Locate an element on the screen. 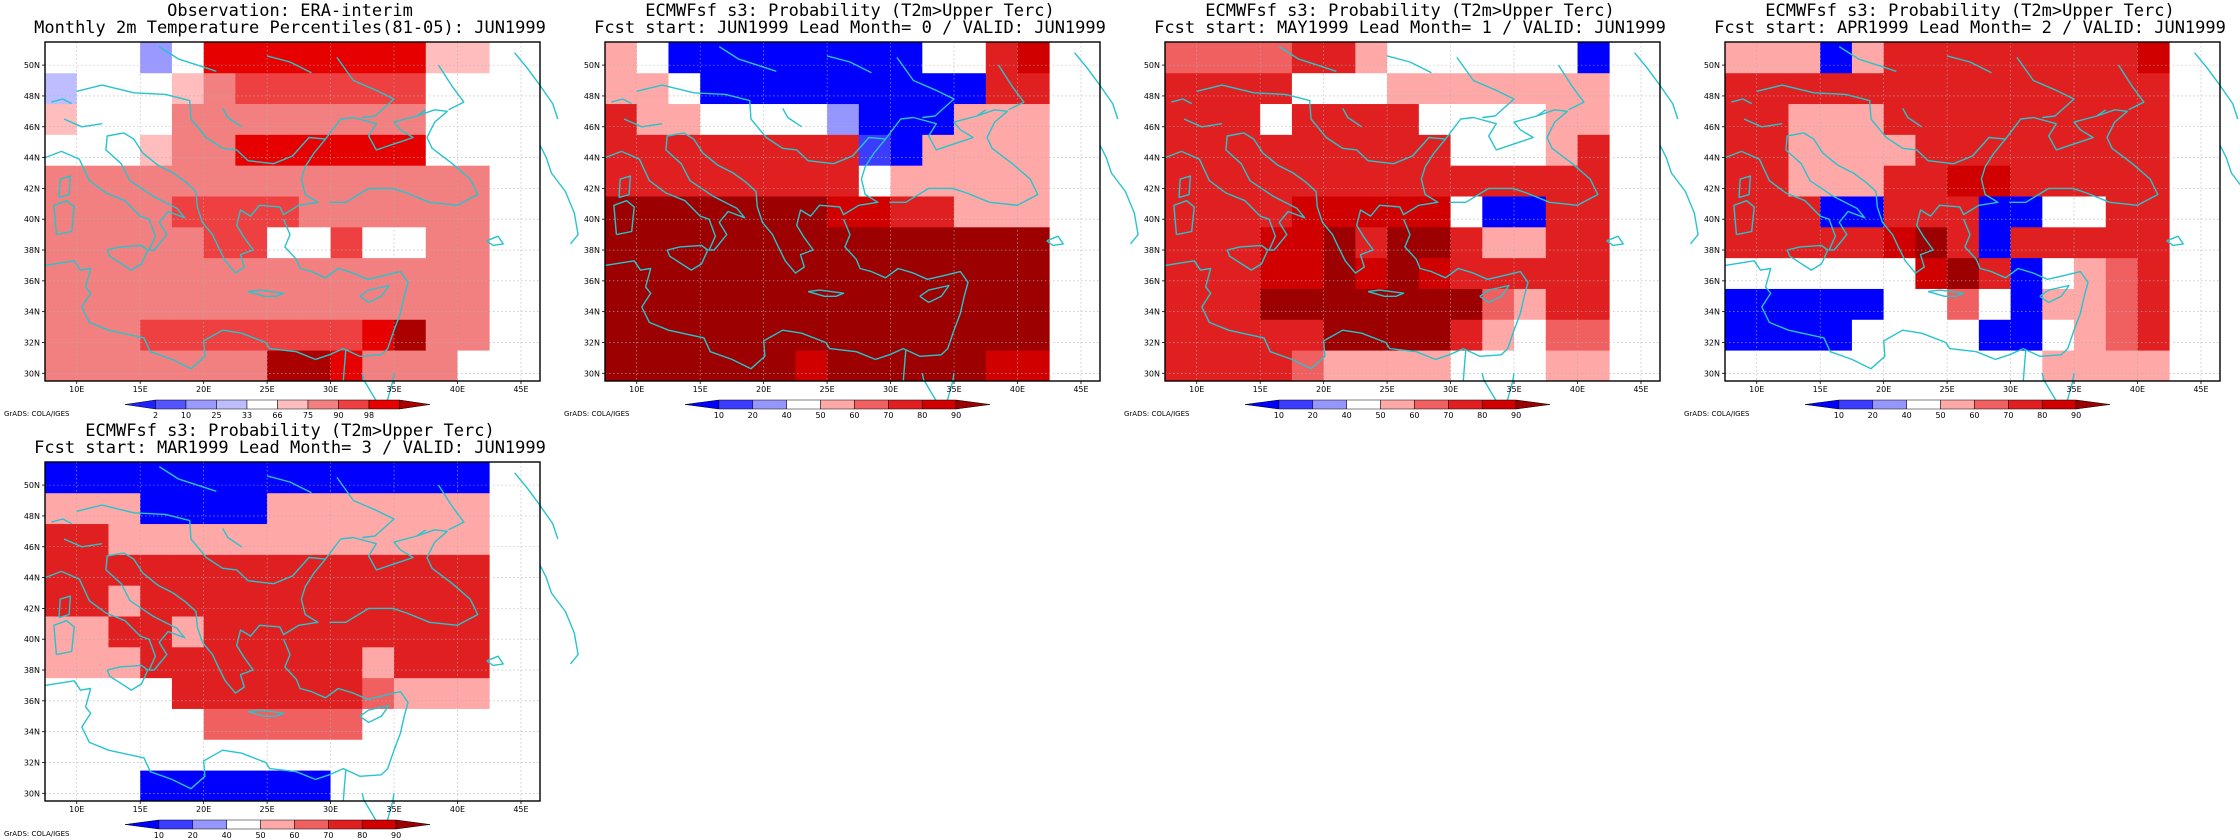 Image resolution: width=2240 pixels, height=840 pixels. y-tick-label: 42N is located at coordinates (32, 188).